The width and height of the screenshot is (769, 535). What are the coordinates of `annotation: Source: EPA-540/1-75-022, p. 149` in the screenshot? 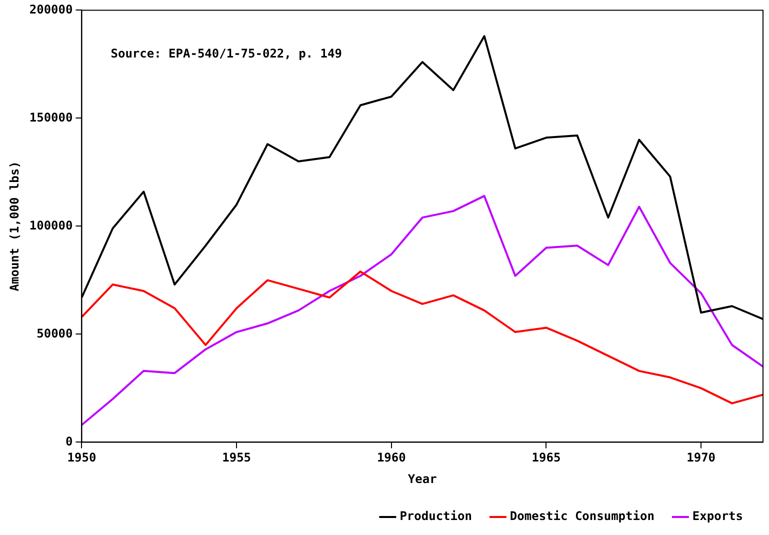 It's located at (226, 53).